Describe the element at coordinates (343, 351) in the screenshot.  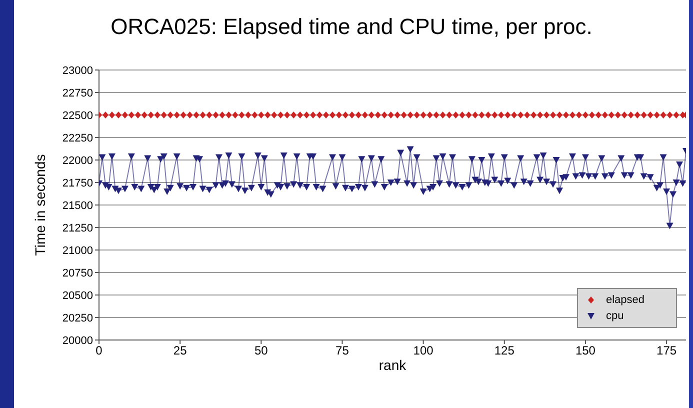
I see `x-tick-label: 75` at that location.